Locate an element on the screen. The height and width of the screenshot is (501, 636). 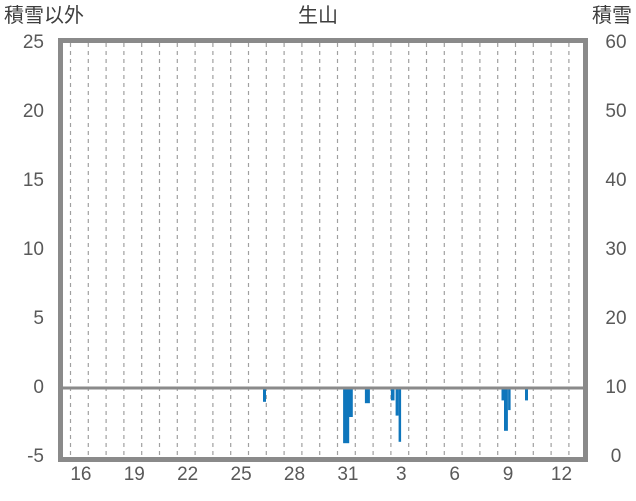
x-axis-tick-label: 3 is located at coordinates (401, 474).